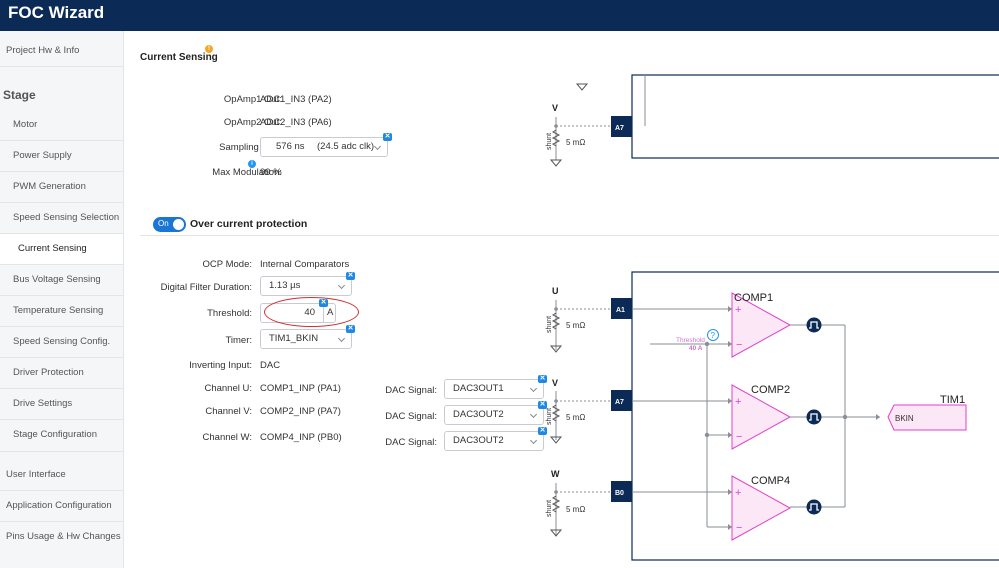  What do you see at coordinates (285, 285) in the screenshot?
I see `digital-filter-value: 1.13 µs` at bounding box center [285, 285].